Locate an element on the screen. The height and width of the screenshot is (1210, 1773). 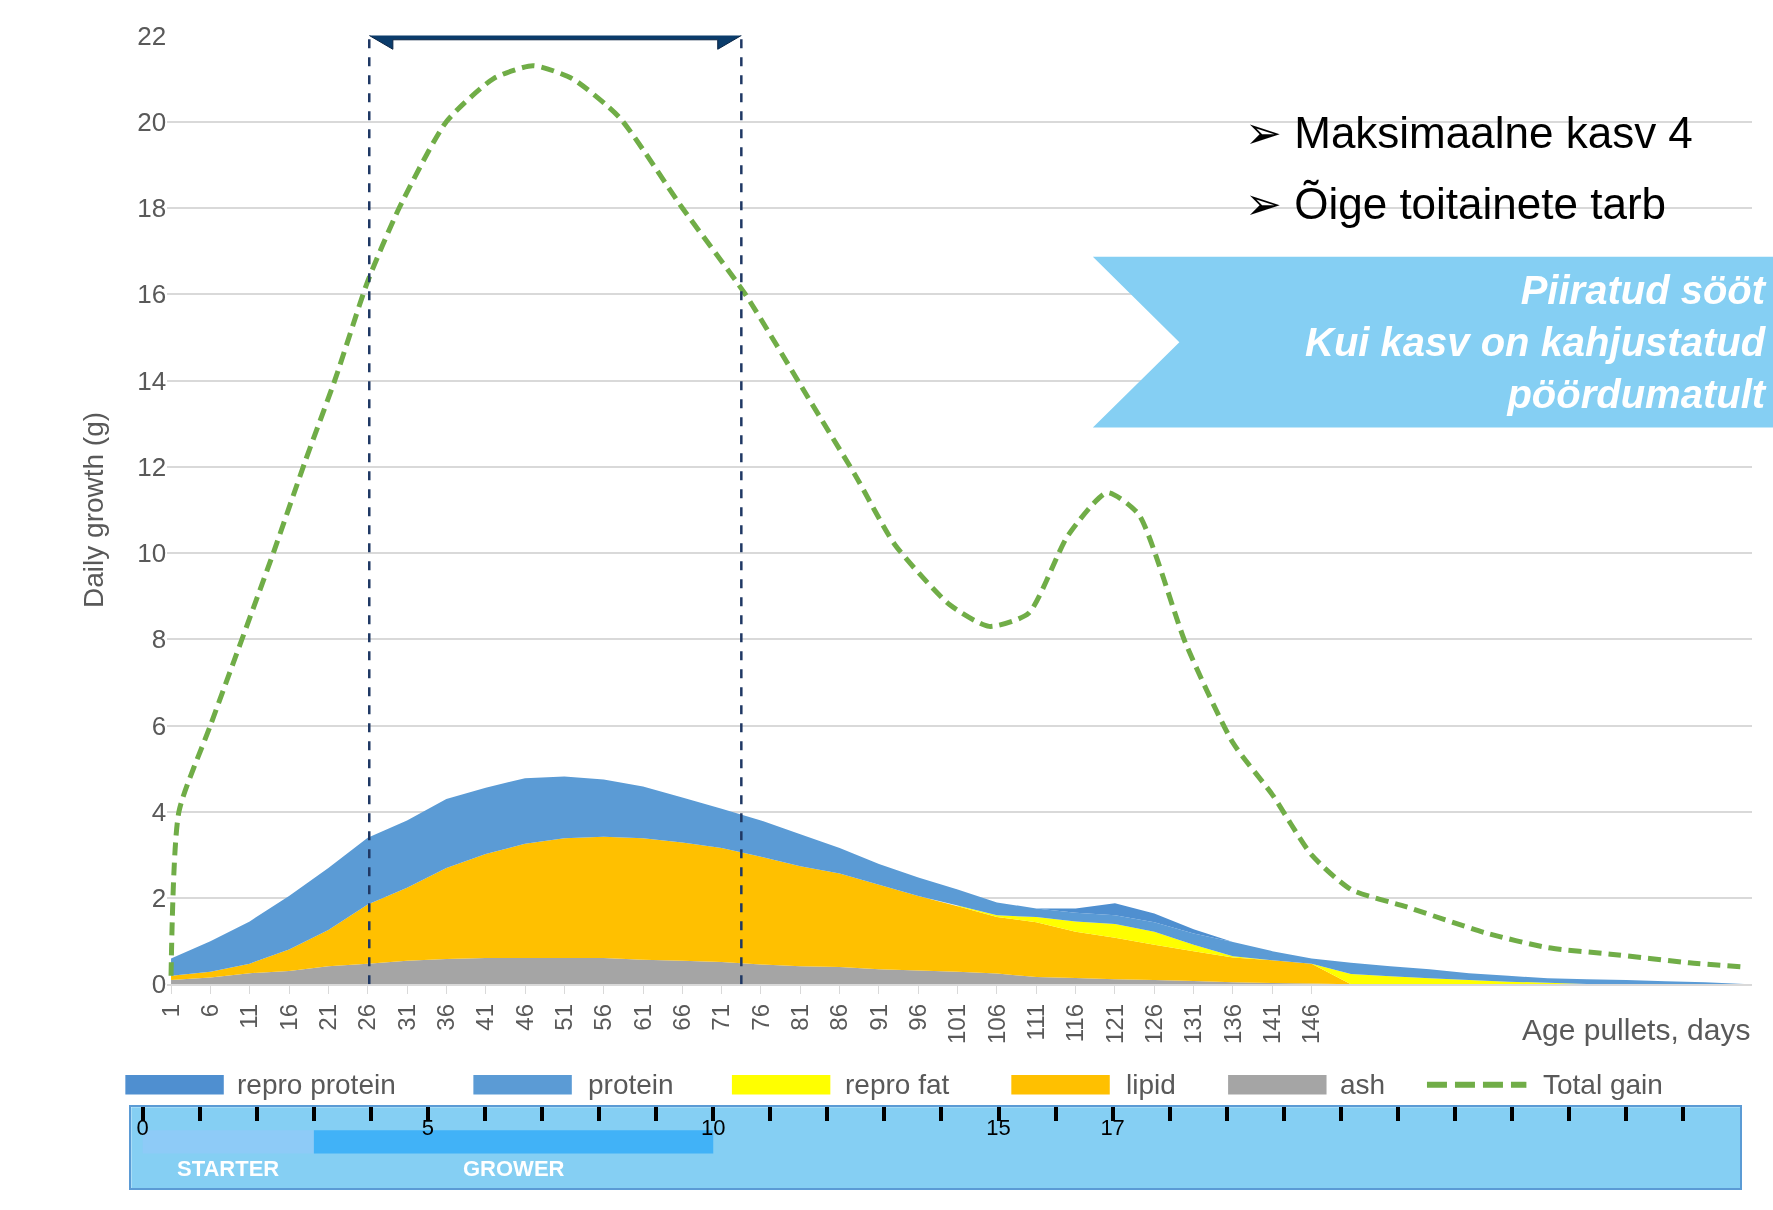
x-tick-label: 136 is located at coordinates (1232, 1023).